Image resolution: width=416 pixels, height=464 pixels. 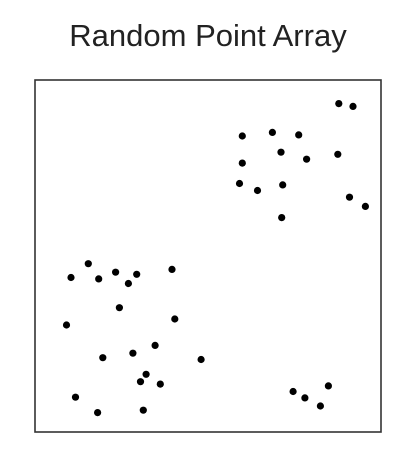 I want to click on chart-title: Random Point Array, so click(x=208, y=35).